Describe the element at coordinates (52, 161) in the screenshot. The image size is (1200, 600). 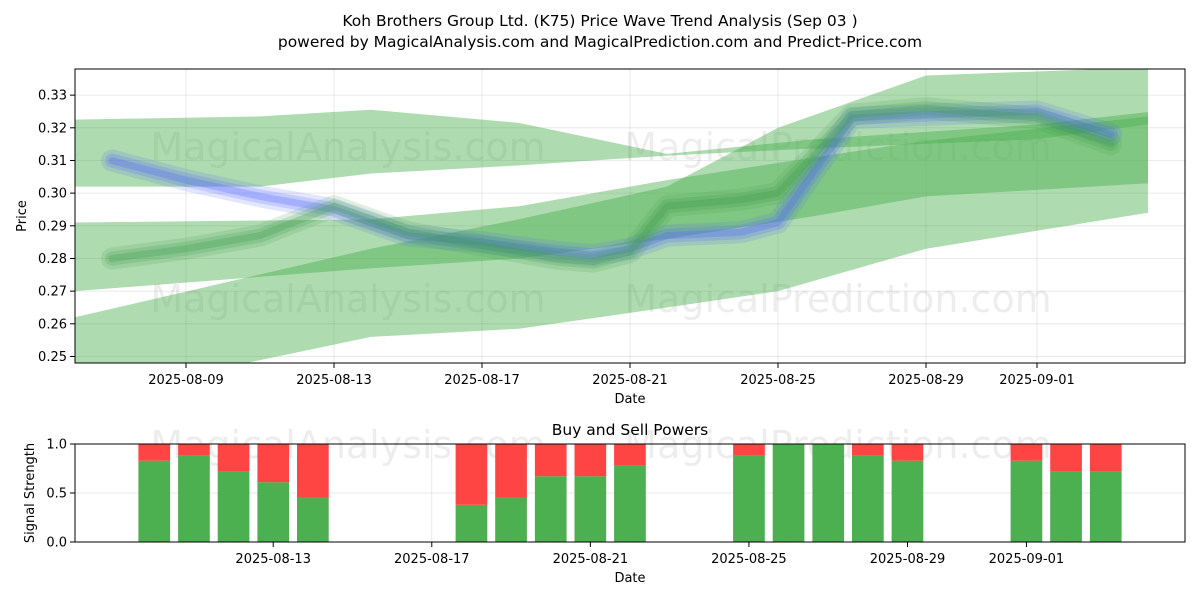
I see `price-y-tick-label: 0.31` at that location.